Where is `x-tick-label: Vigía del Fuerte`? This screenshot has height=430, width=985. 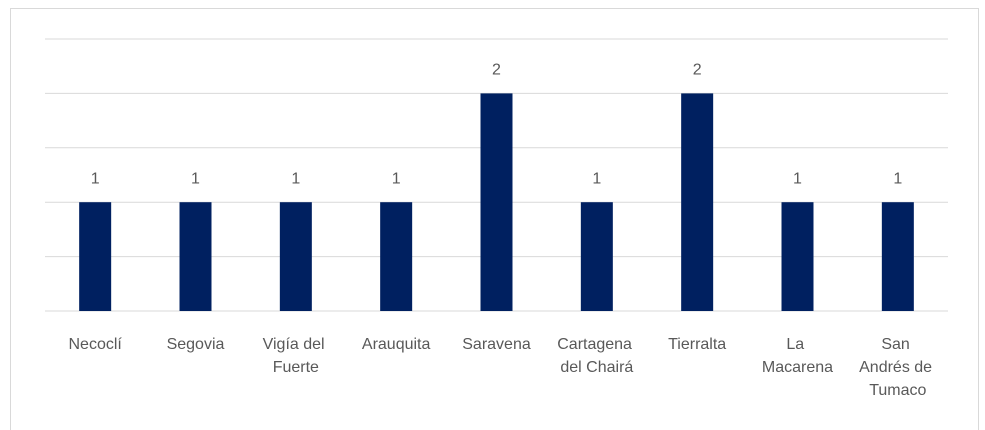
x-tick-label: Vigía del Fuerte is located at coordinates (296, 356).